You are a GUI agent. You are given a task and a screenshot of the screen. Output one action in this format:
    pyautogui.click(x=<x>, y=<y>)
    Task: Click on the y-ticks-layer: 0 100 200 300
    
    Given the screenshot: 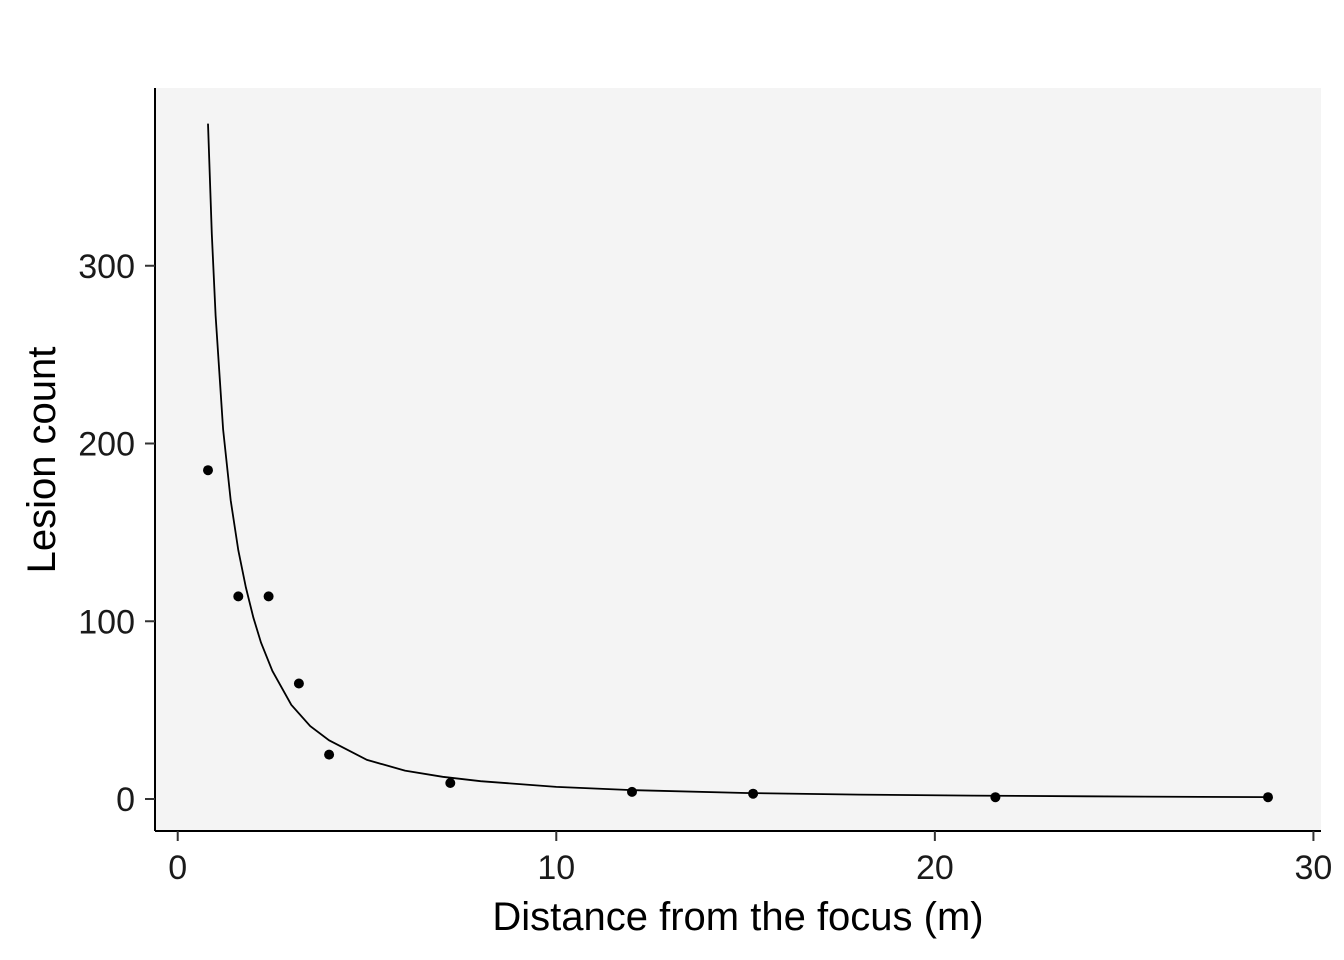 What is the action you would take?
    pyautogui.click(x=116, y=533)
    